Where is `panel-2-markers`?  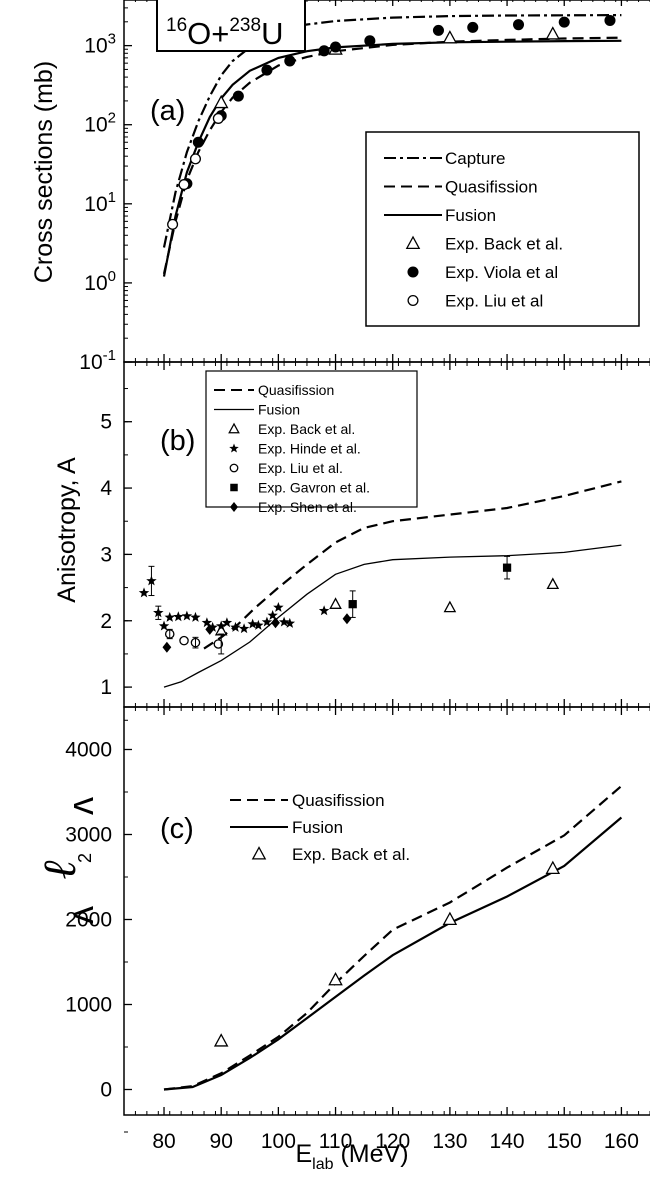
panel-2-markers is located at coordinates (387, 953).